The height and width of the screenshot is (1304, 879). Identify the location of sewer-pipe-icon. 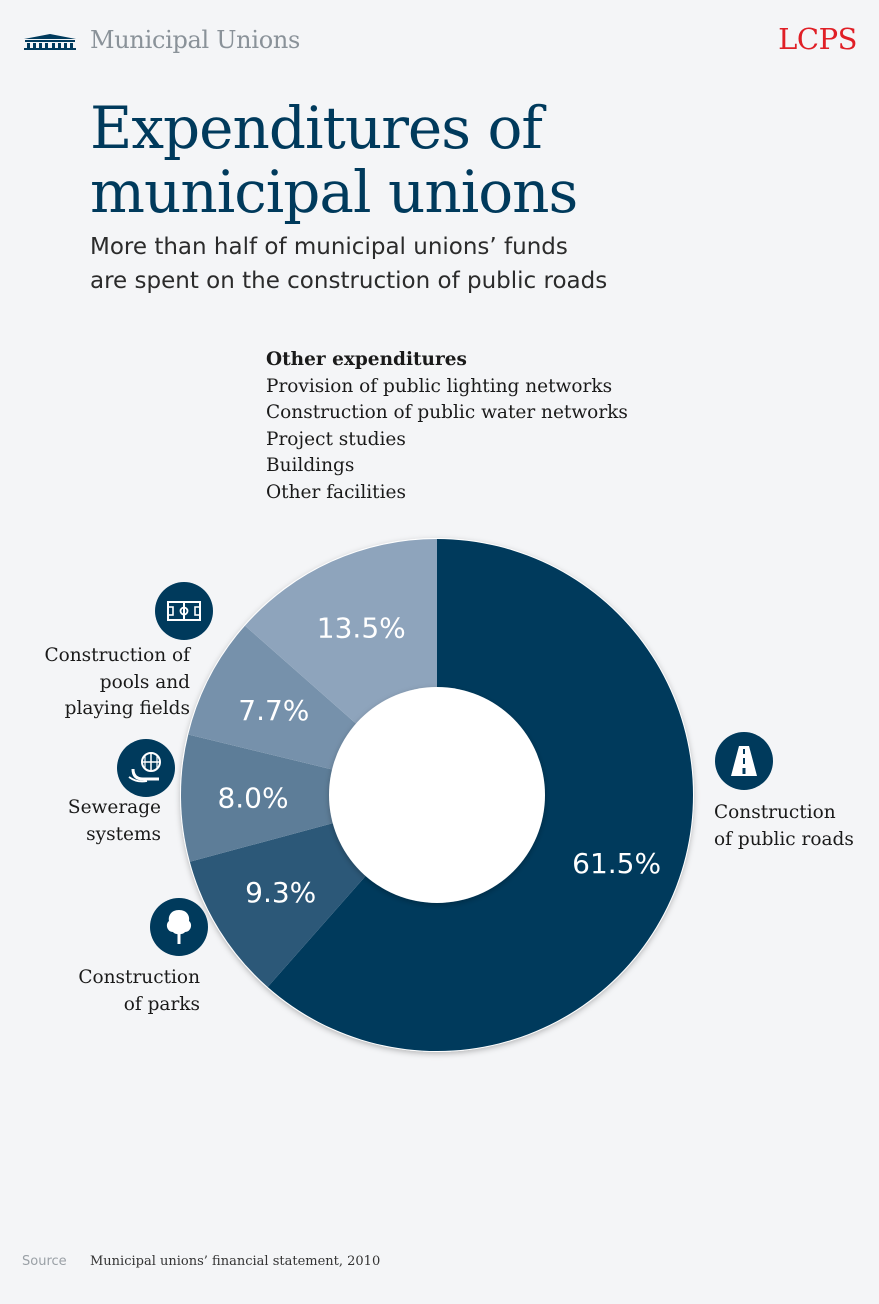
(146, 768).